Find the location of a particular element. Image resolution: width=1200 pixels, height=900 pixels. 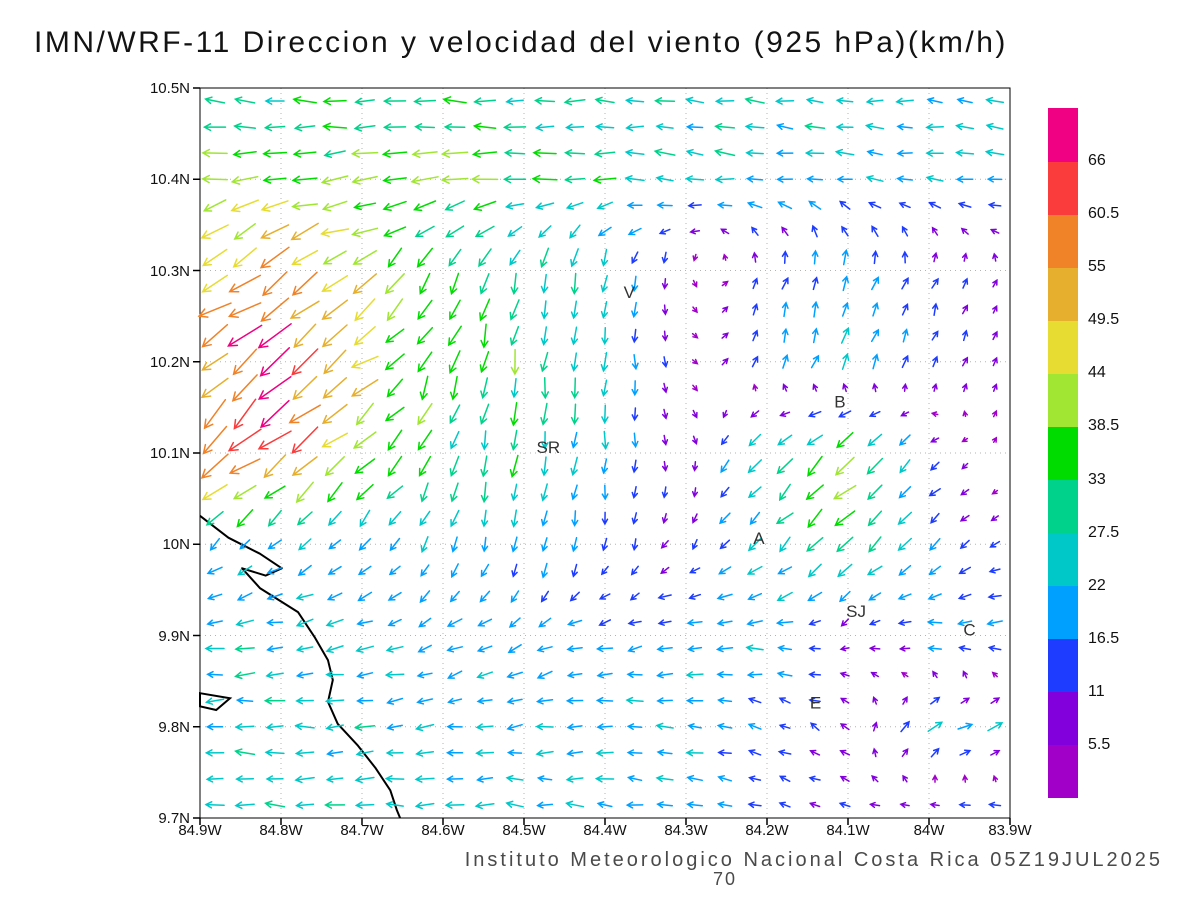

y-tick-label: 10.5N is located at coordinates (169, 88).